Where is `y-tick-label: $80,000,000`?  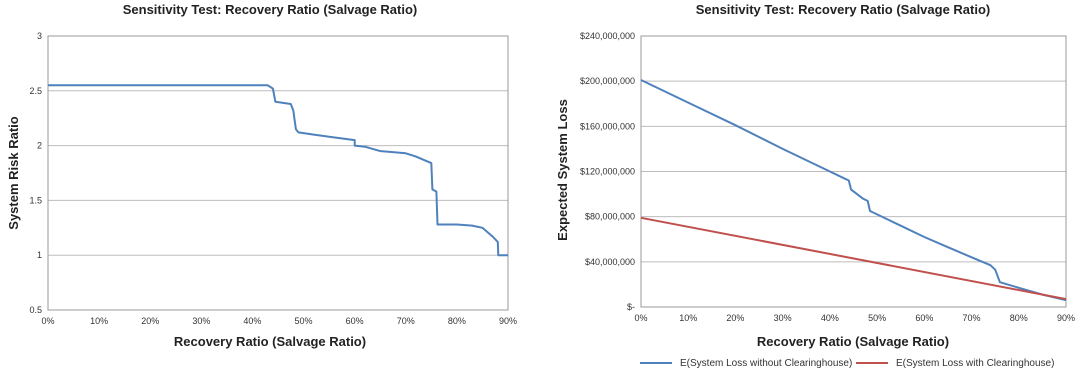 y-tick-label: $80,000,000 is located at coordinates (610, 217).